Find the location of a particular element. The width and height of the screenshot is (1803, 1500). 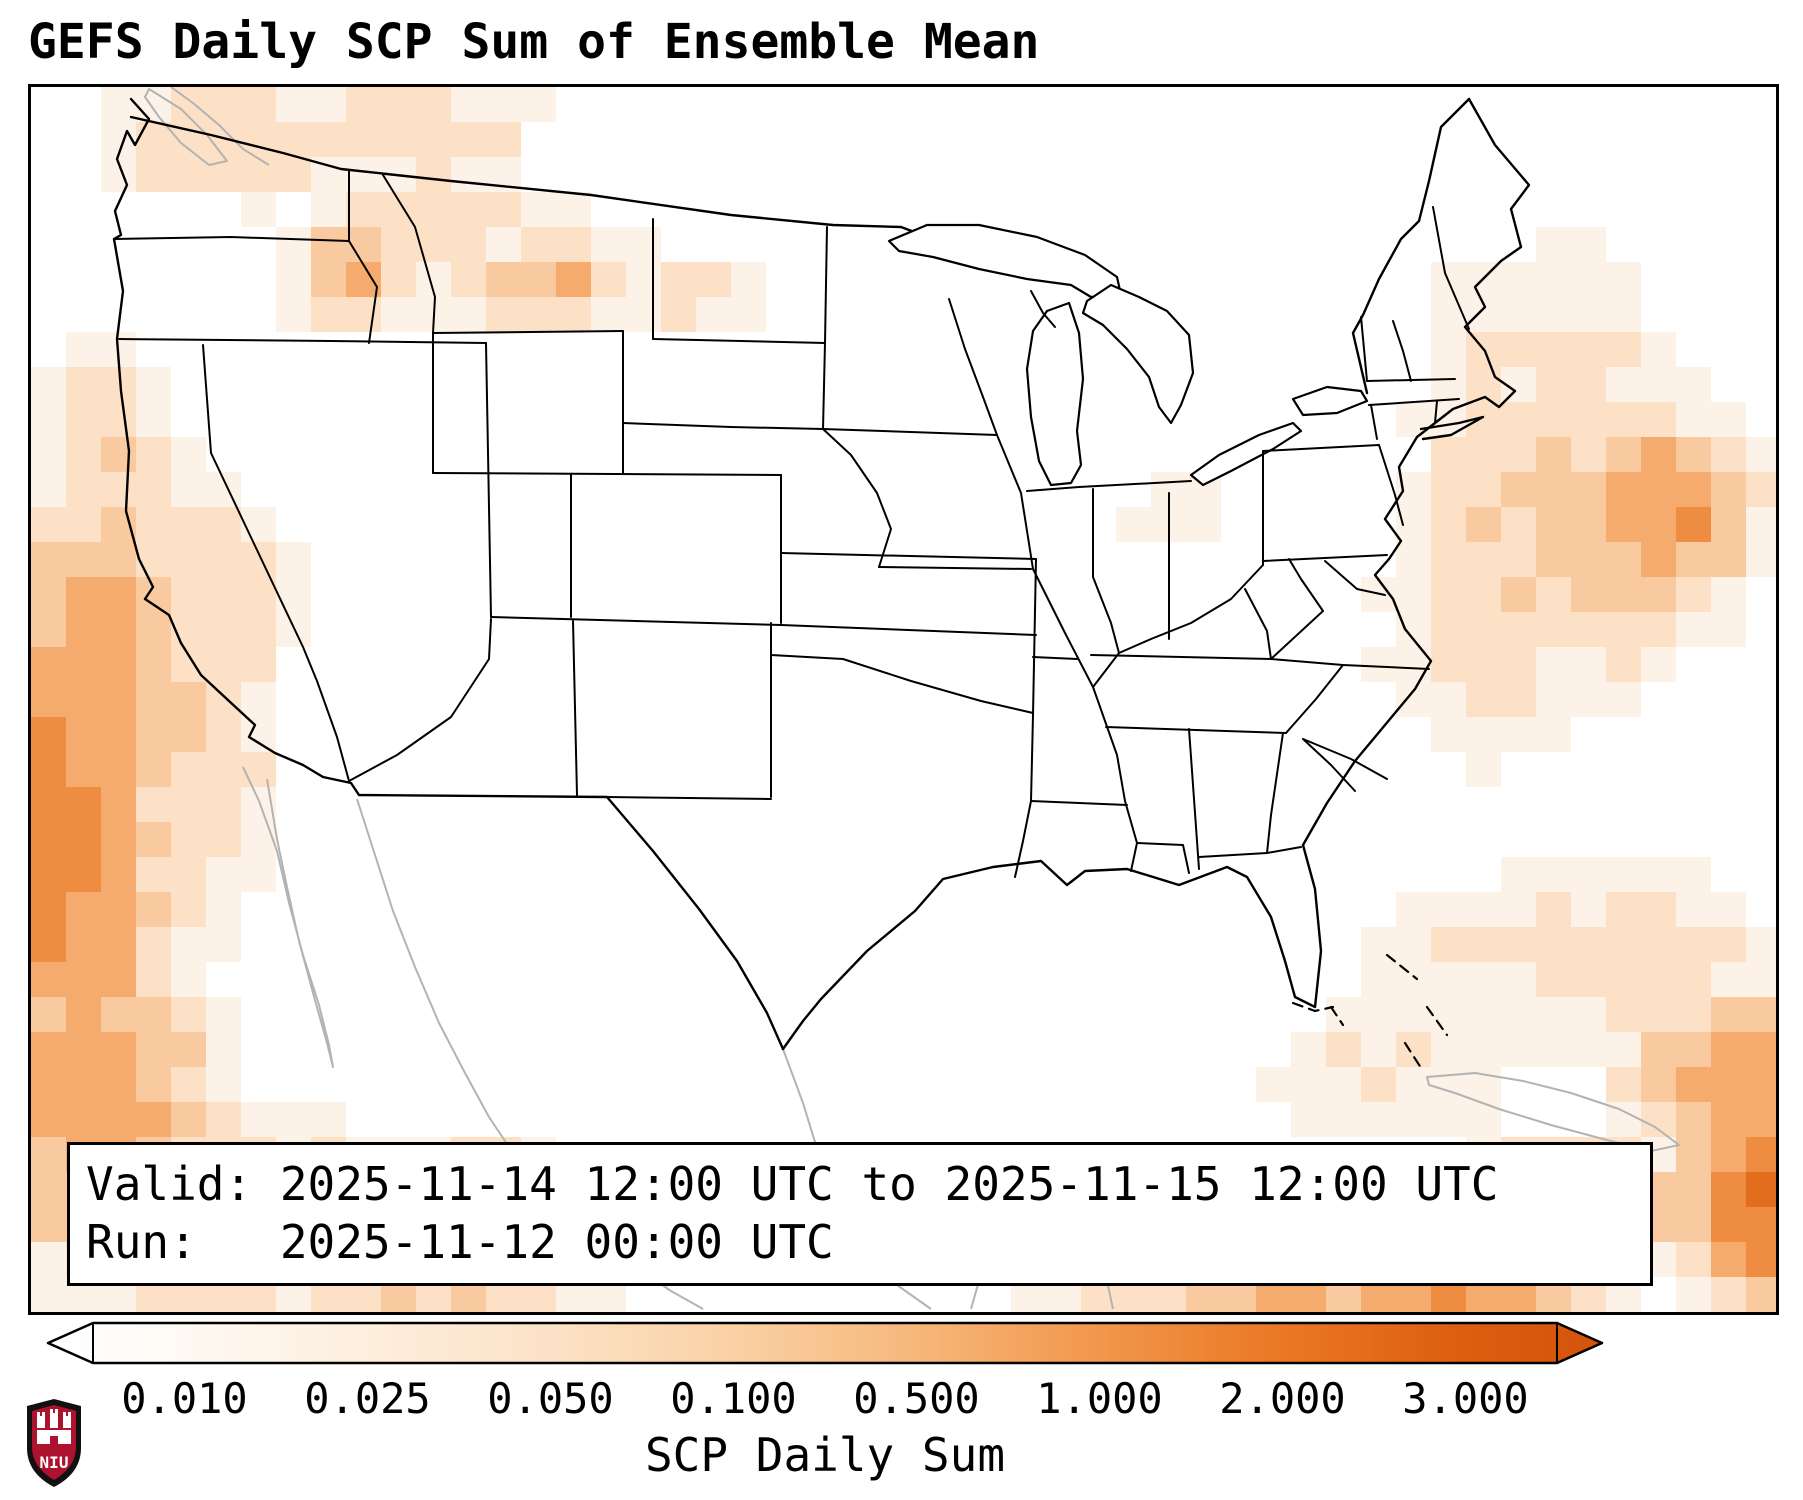

border-tn-nc is located at coordinates (1314, 699).